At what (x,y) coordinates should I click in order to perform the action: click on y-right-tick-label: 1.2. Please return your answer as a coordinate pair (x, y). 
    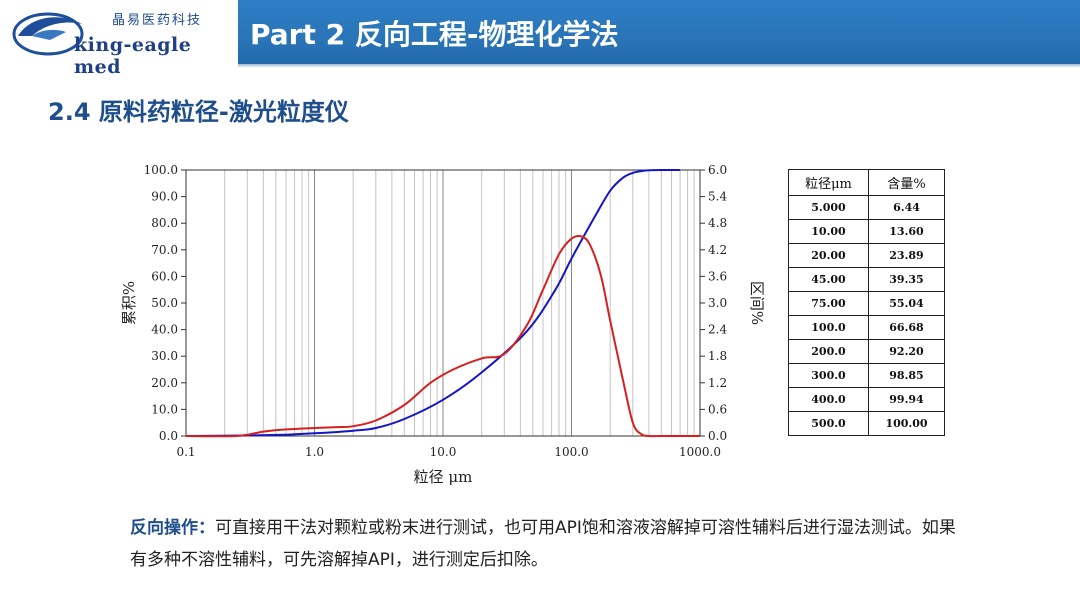
    Looking at the image, I should click on (717, 383).